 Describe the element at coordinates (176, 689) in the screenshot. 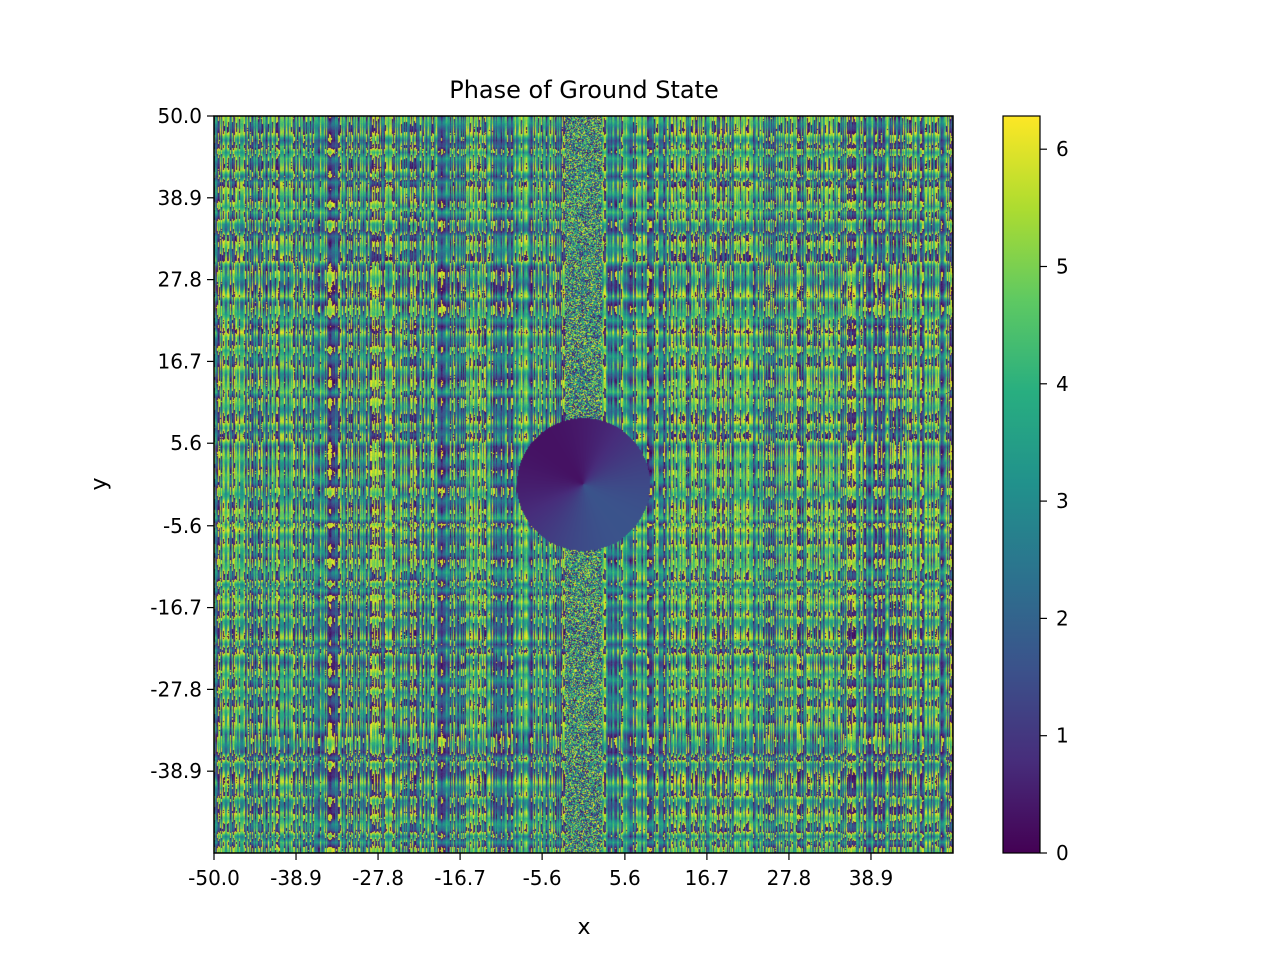

I see `y-tick-label: -27.8` at that location.